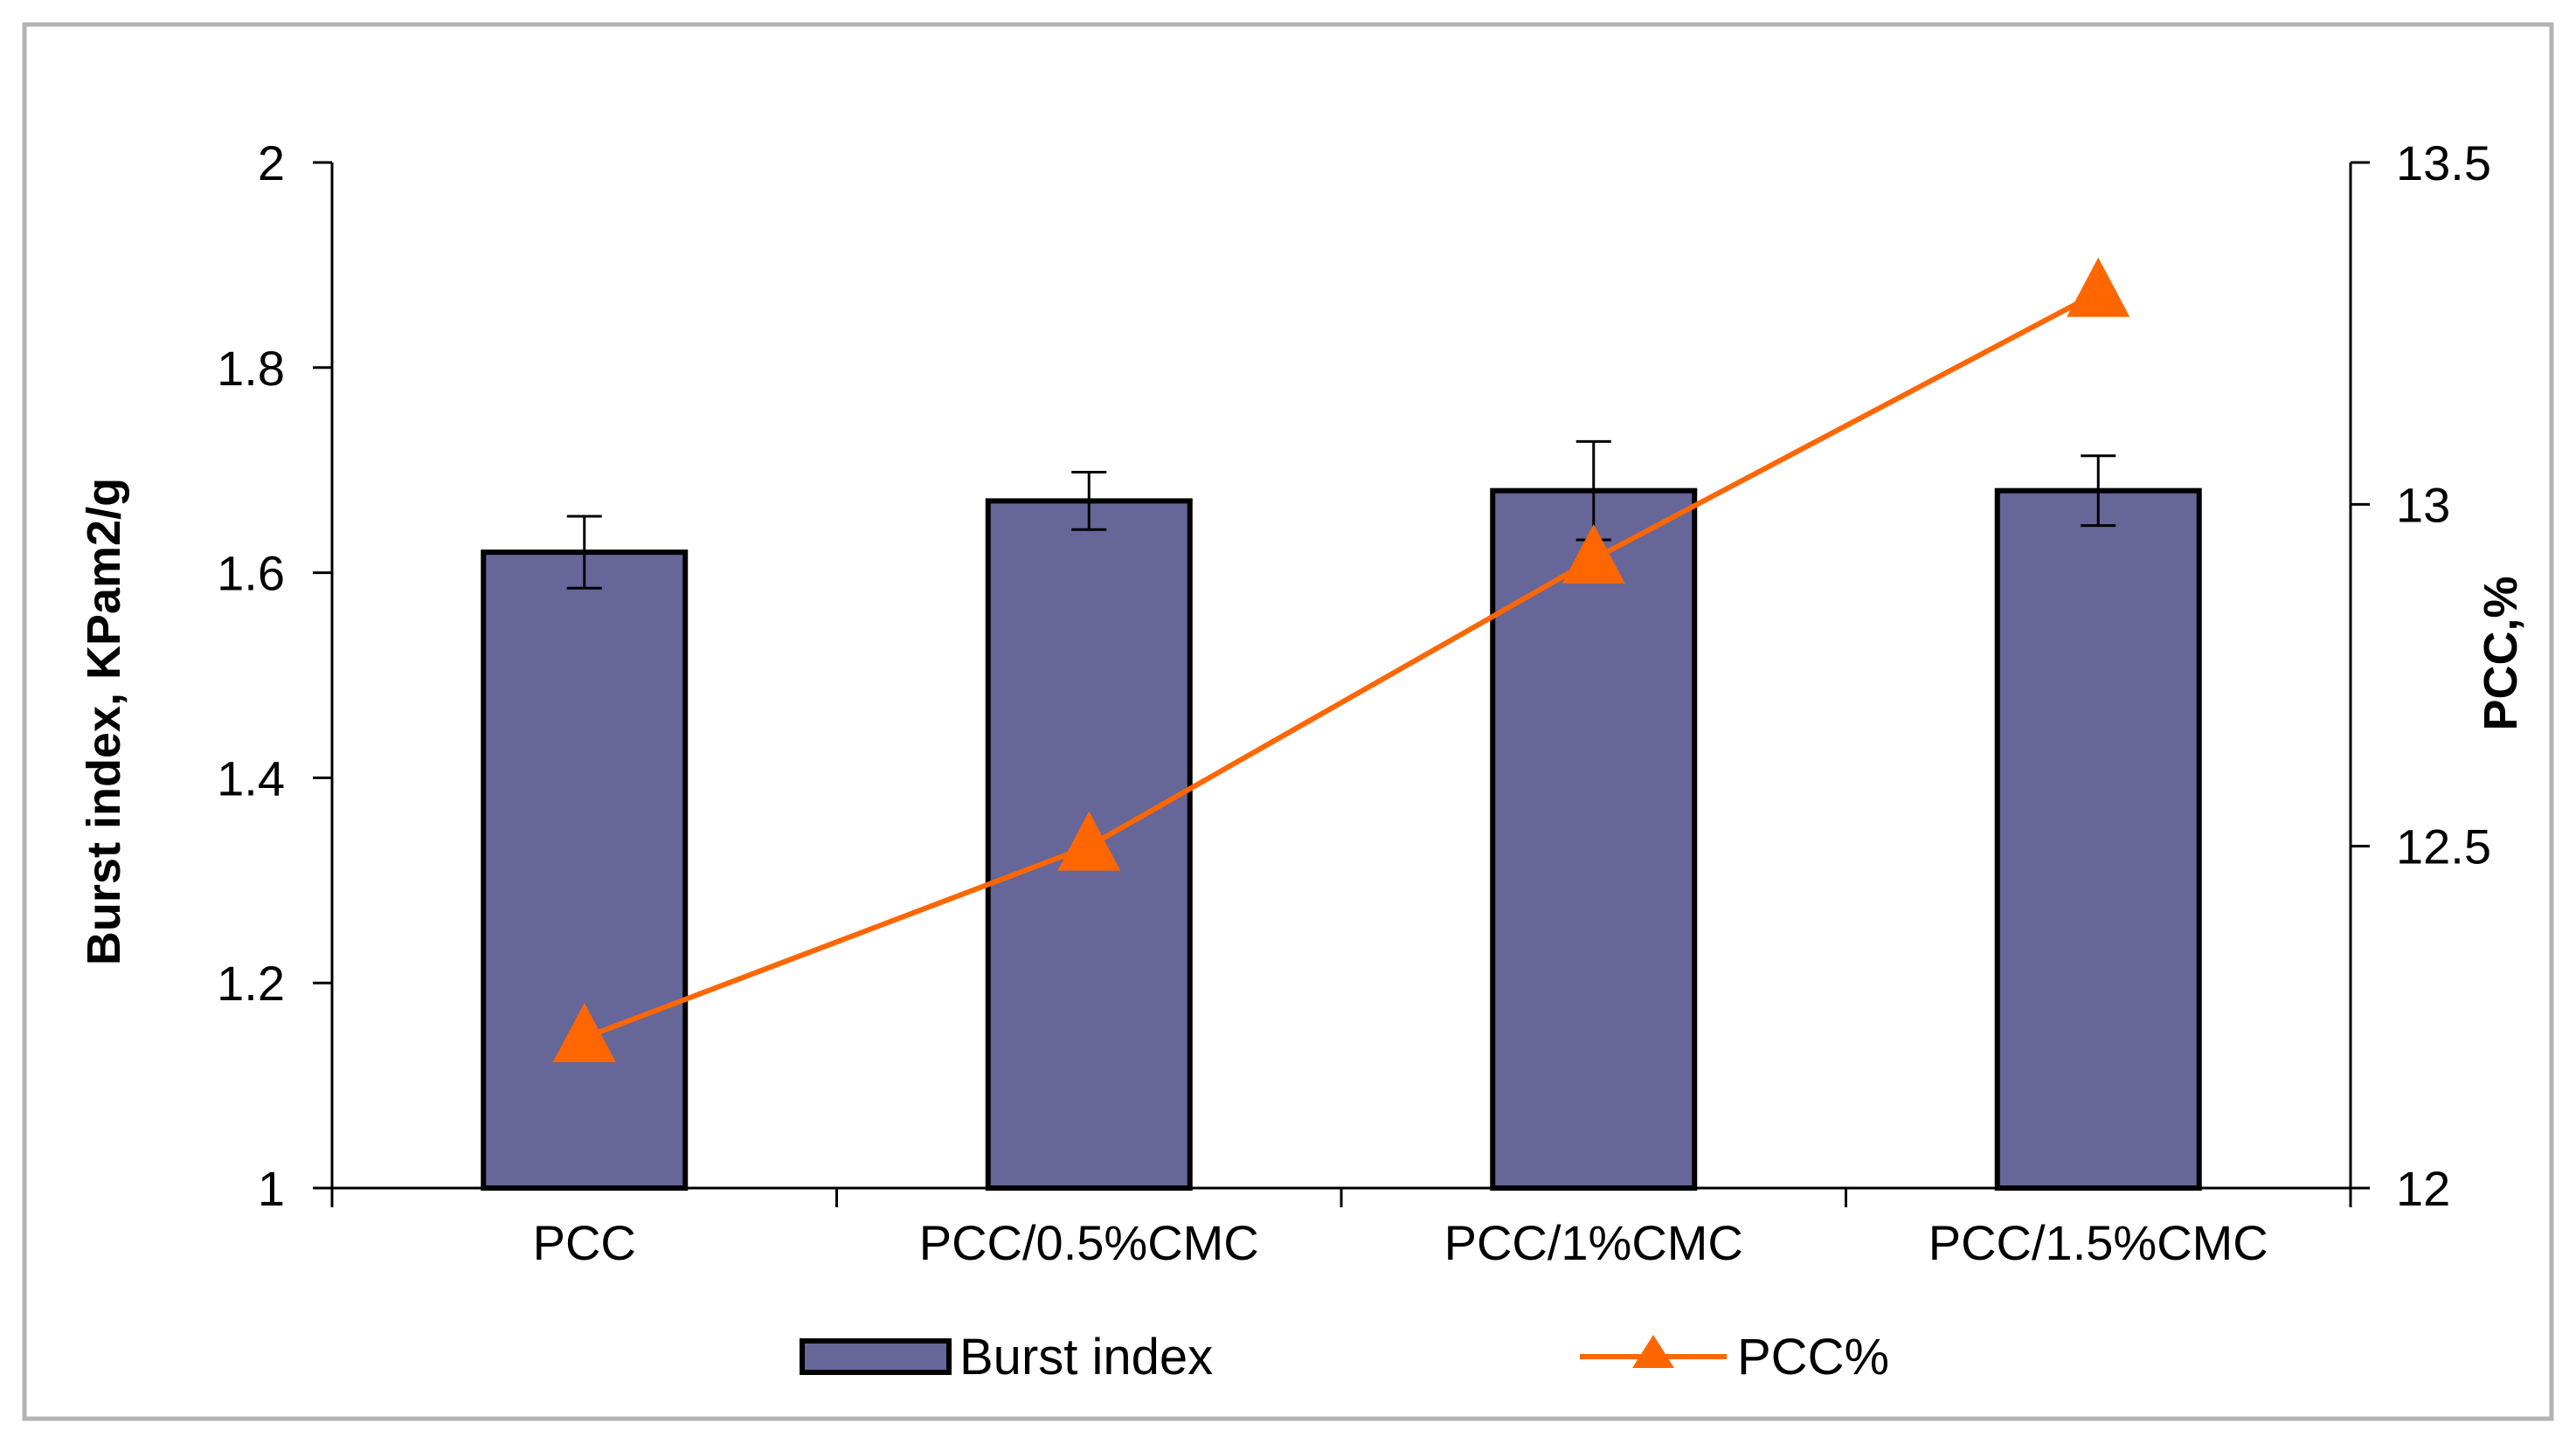 Image resolution: width=2576 pixels, height=1451 pixels. Describe the element at coordinates (2501, 653) in the screenshot. I see `y2-axis-title: PCC,%` at that location.